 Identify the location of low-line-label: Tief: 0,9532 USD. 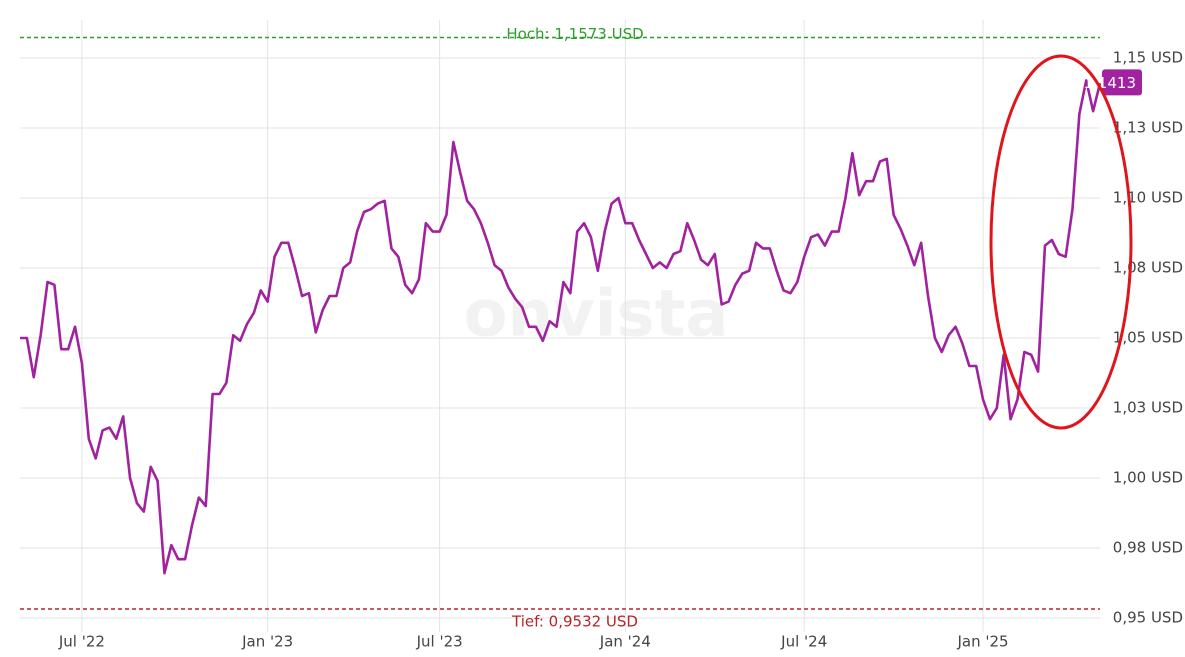
(574, 622).